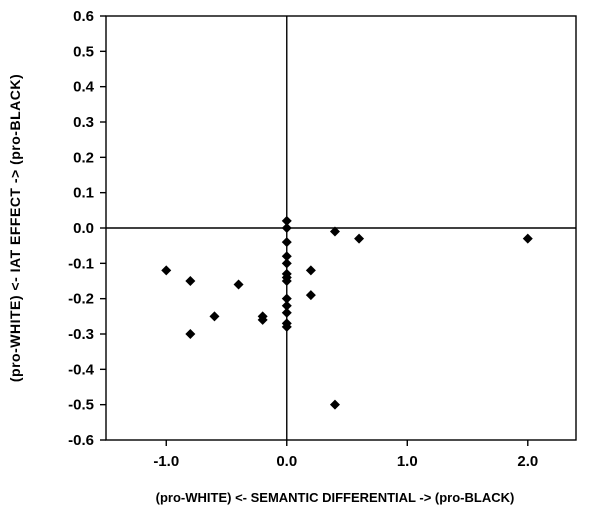 The height and width of the screenshot is (511, 592). Describe the element at coordinates (83, 122) in the screenshot. I see `y-tick-label: 0.3` at that location.